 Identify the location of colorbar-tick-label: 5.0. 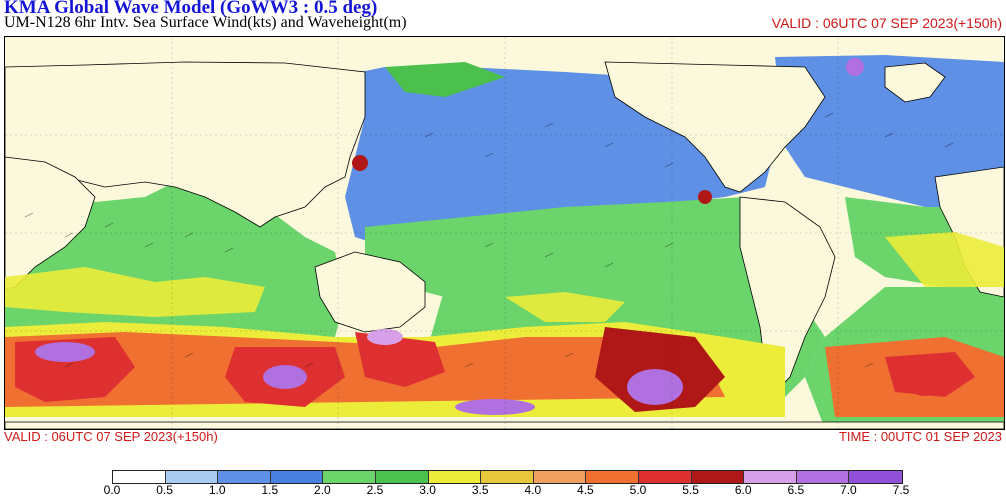
(638, 490).